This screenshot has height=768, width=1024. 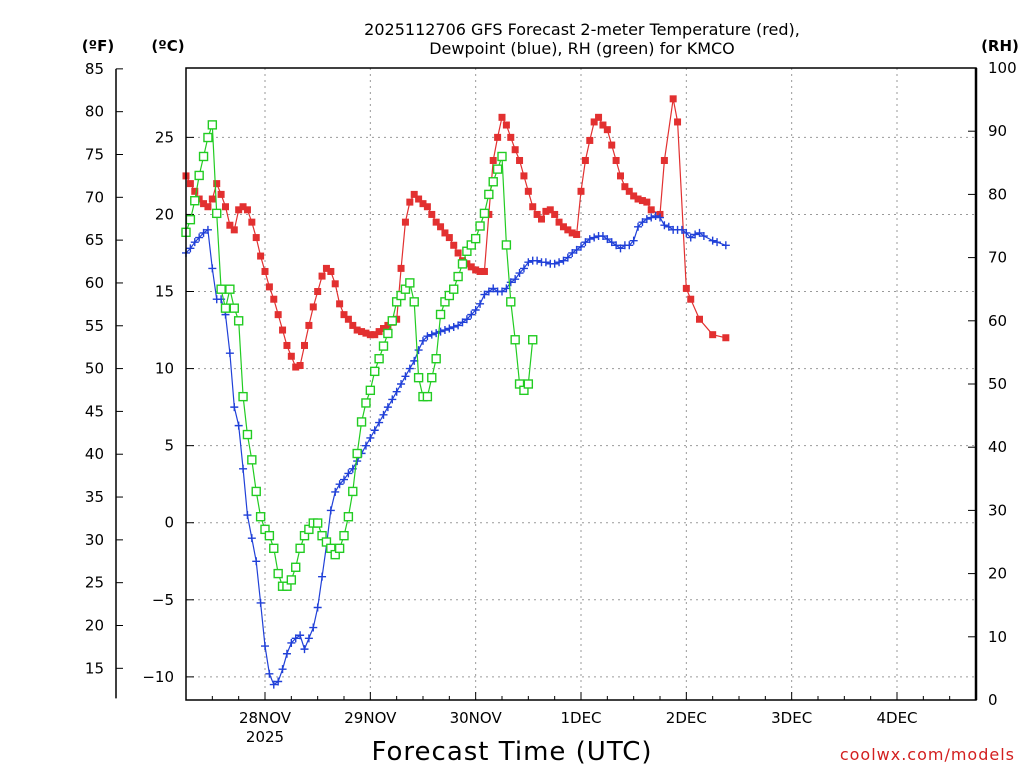 What do you see at coordinates (164, 214) in the screenshot?
I see `celsius-tick-label: 20` at bounding box center [164, 214].